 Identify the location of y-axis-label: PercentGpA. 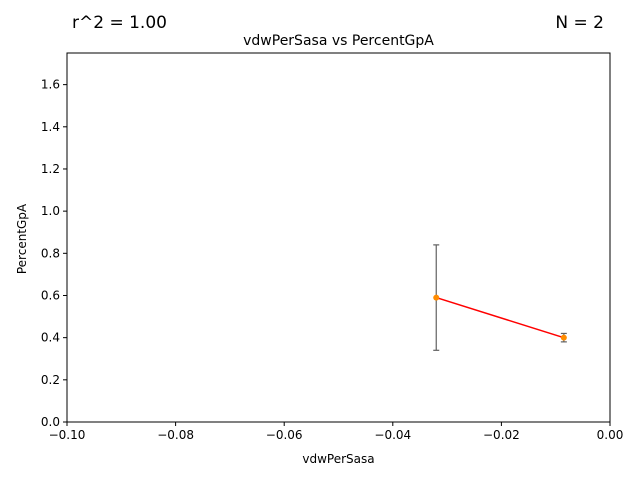
(22, 238).